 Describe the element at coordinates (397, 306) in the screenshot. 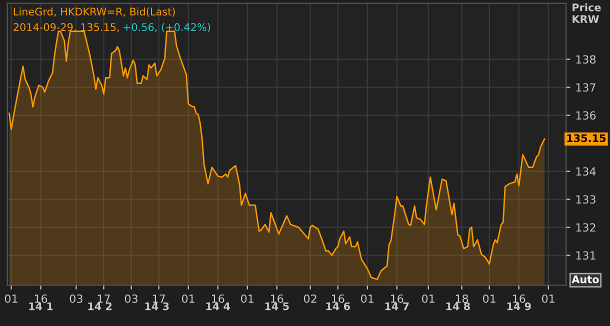

I see `x2-tick-label: 14 7` at that location.